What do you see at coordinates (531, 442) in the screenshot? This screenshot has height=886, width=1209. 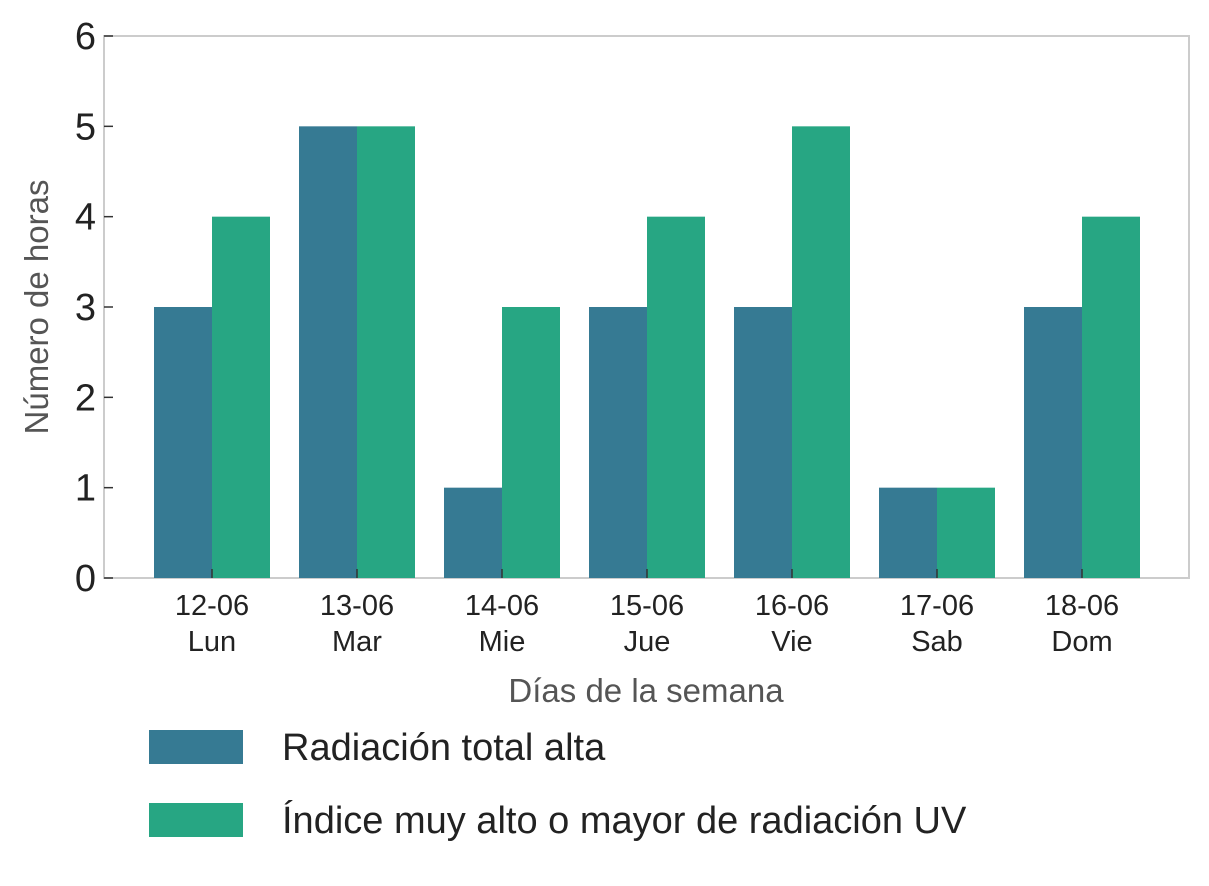 I see `bar-indice-uv-mie` at bounding box center [531, 442].